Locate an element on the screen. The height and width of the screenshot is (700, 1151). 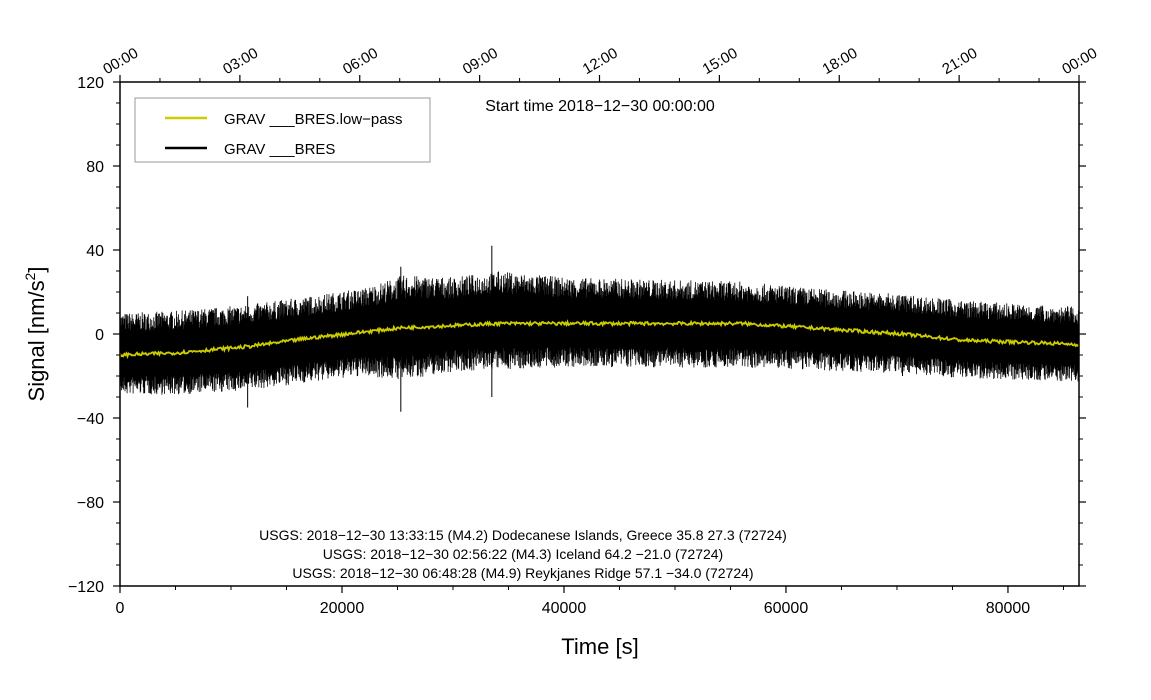
x-axis-label: Time [s] is located at coordinates (599, 646).